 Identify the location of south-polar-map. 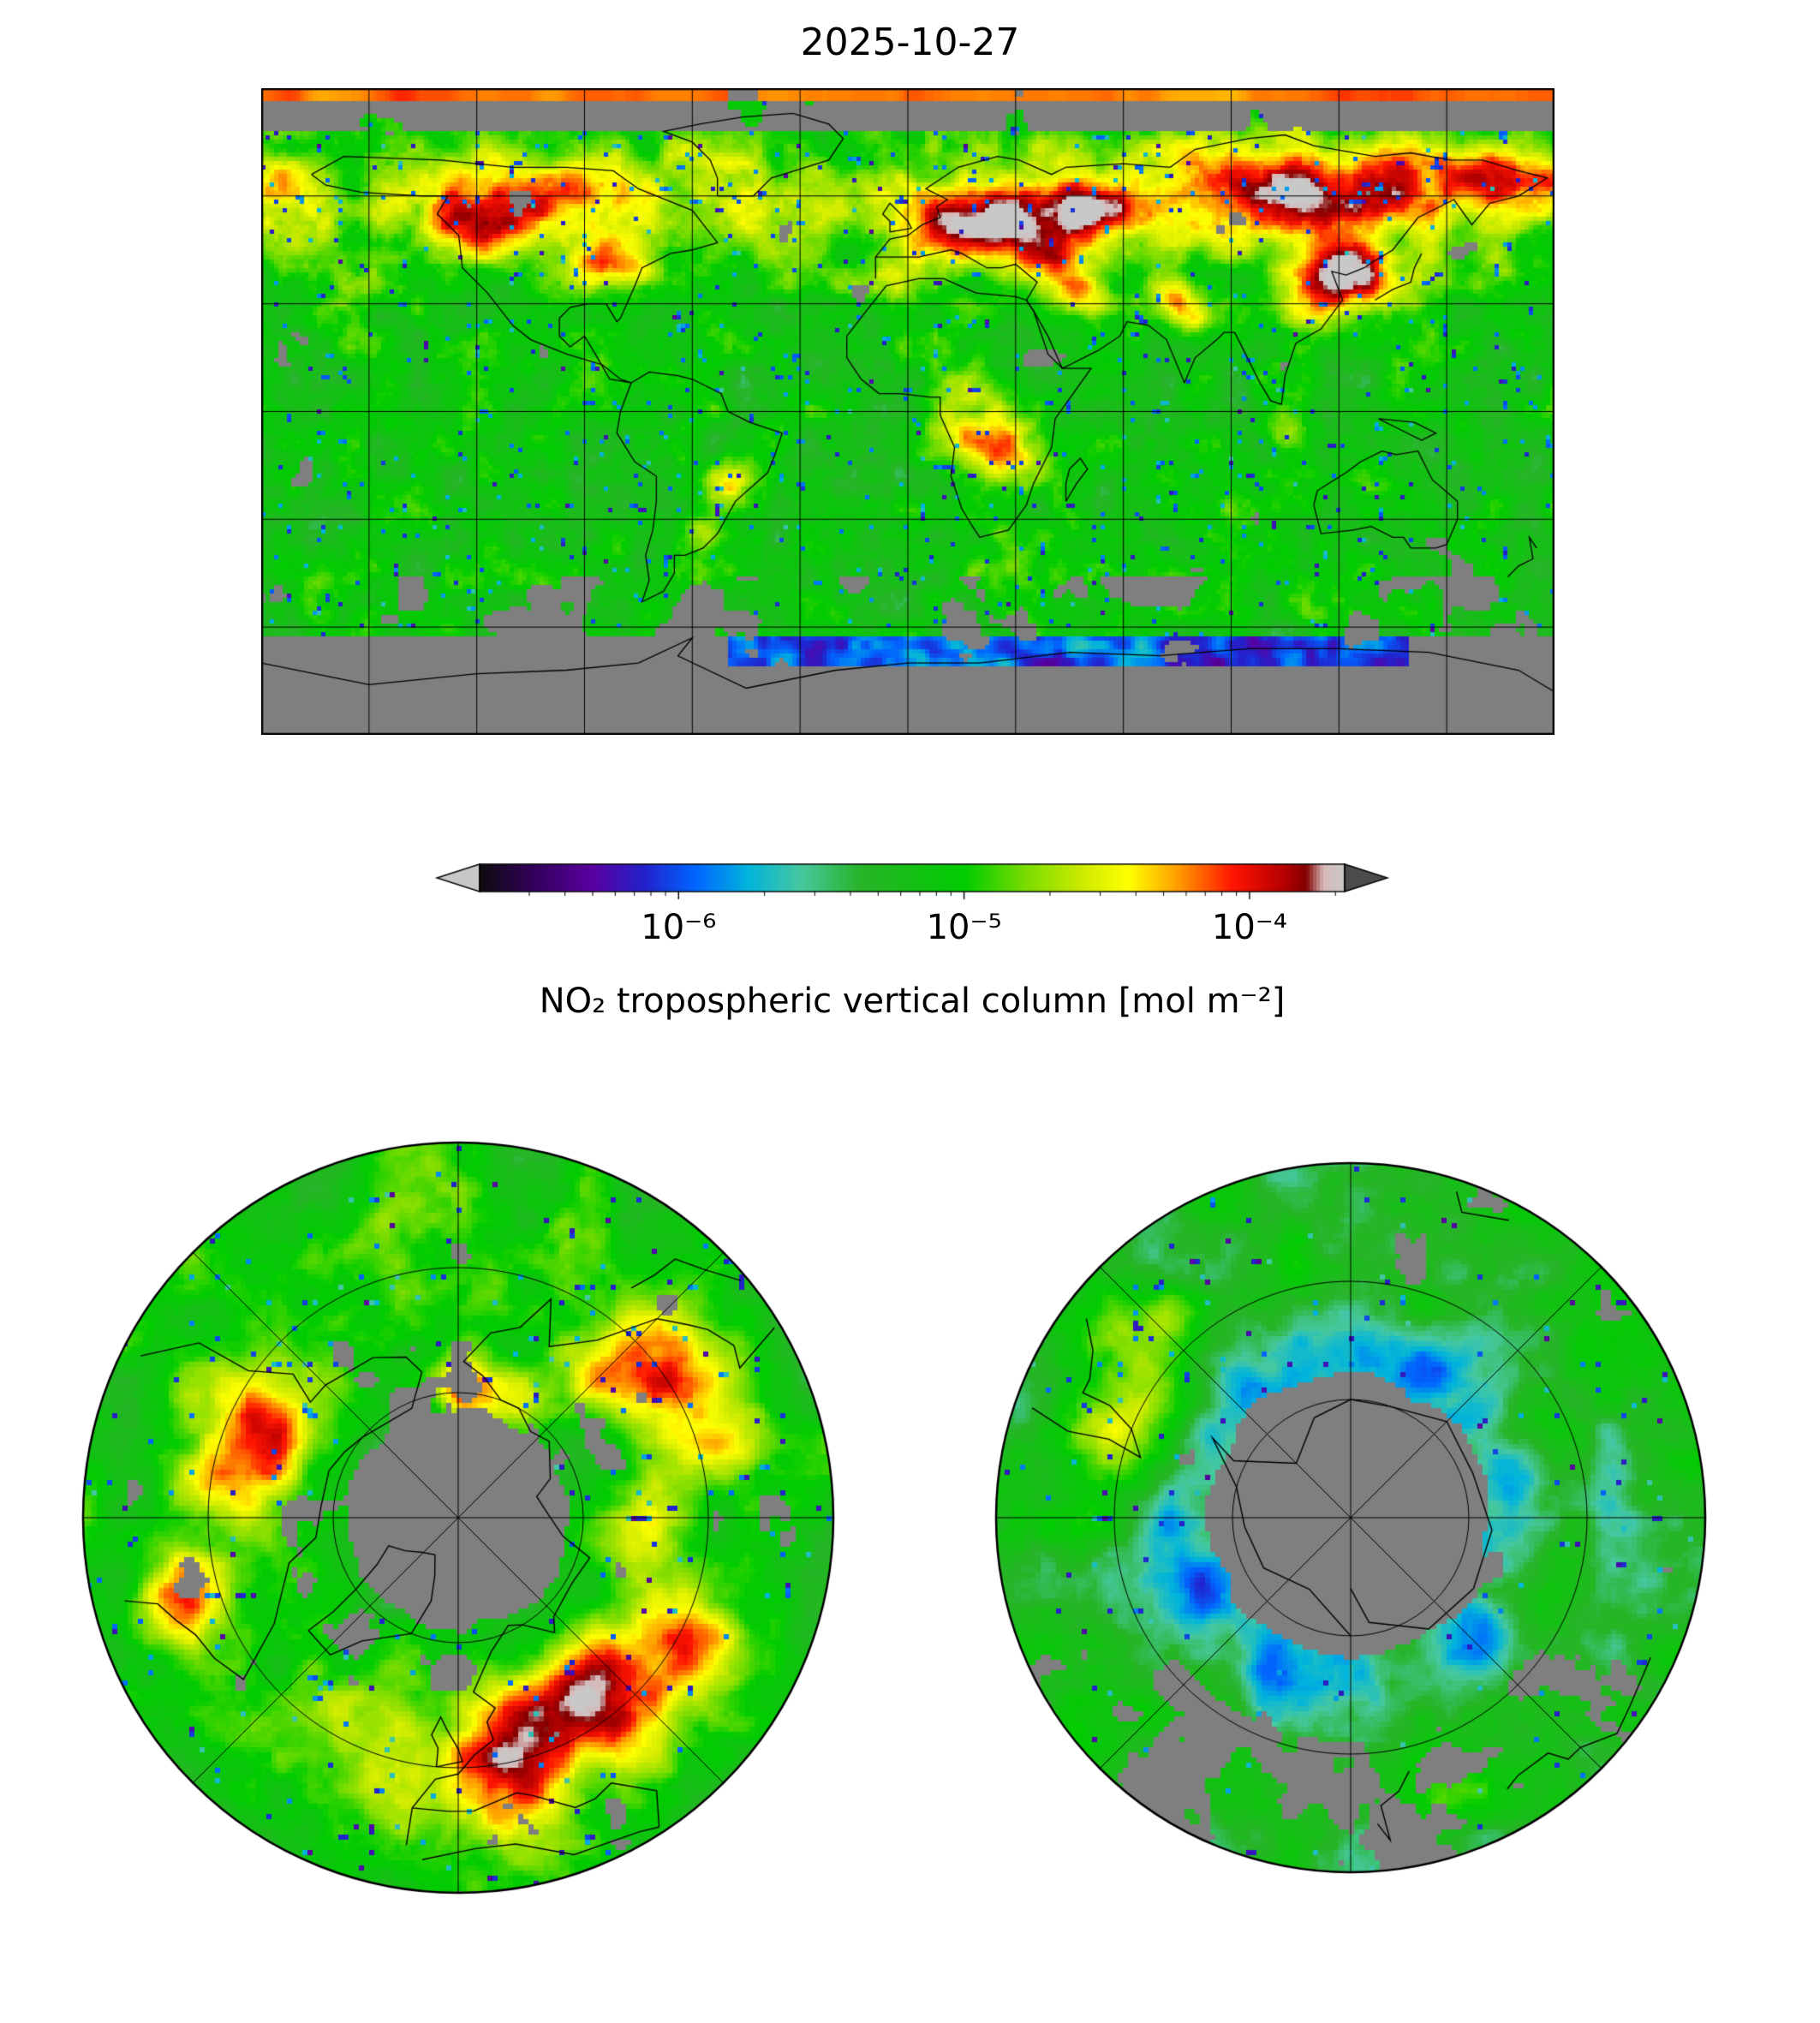
(1350, 1517).